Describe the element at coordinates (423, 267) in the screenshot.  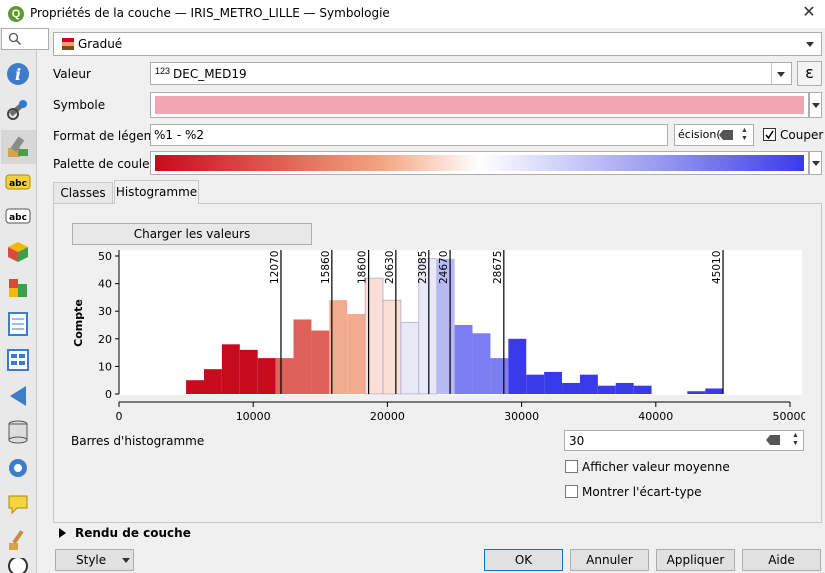
I see `class-break-label: 23085` at that location.